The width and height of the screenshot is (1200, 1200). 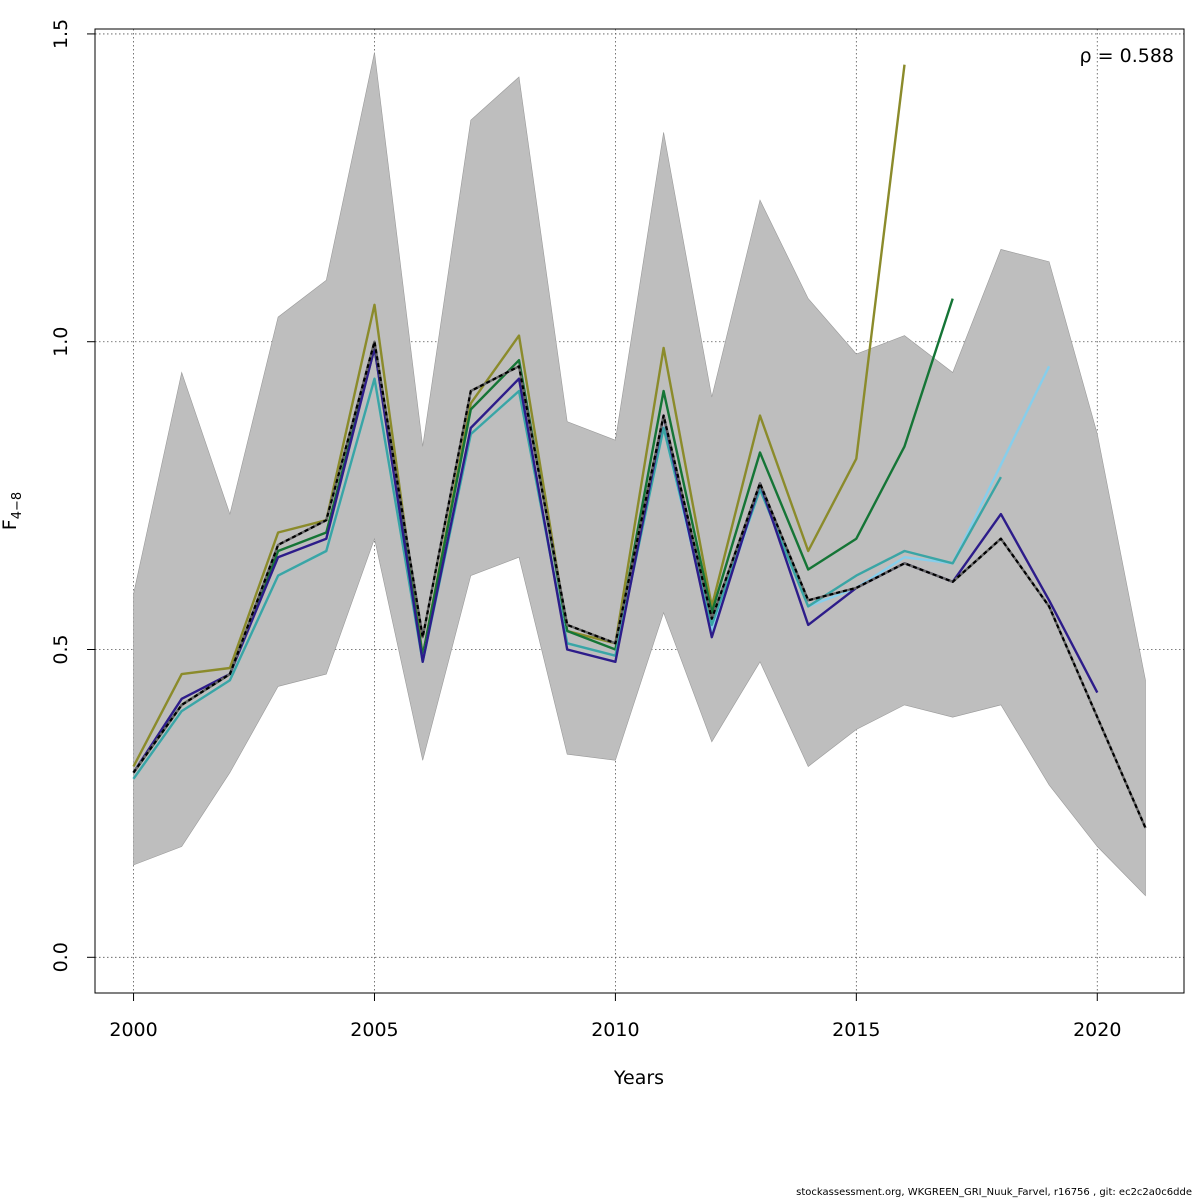 What do you see at coordinates (61, 342) in the screenshot?
I see `y-tick-label-1.0: 1.0` at bounding box center [61, 342].